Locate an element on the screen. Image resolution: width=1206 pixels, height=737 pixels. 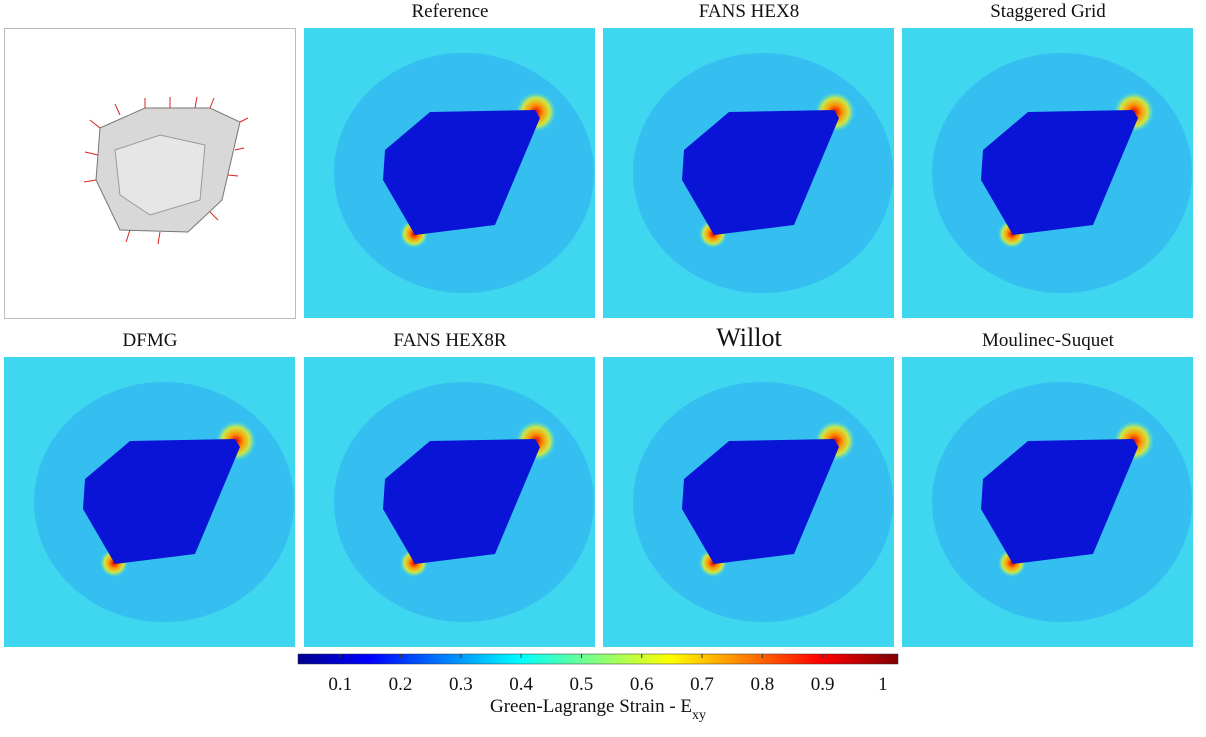
strain-panel: Moulinec-Suquet is located at coordinates (1047, 488).